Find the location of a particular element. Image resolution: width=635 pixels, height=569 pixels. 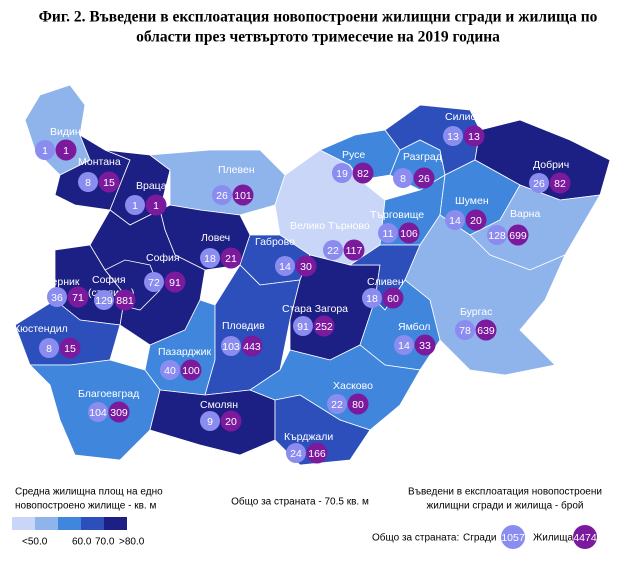

dwellings-value: 13 is located at coordinates (474, 137).